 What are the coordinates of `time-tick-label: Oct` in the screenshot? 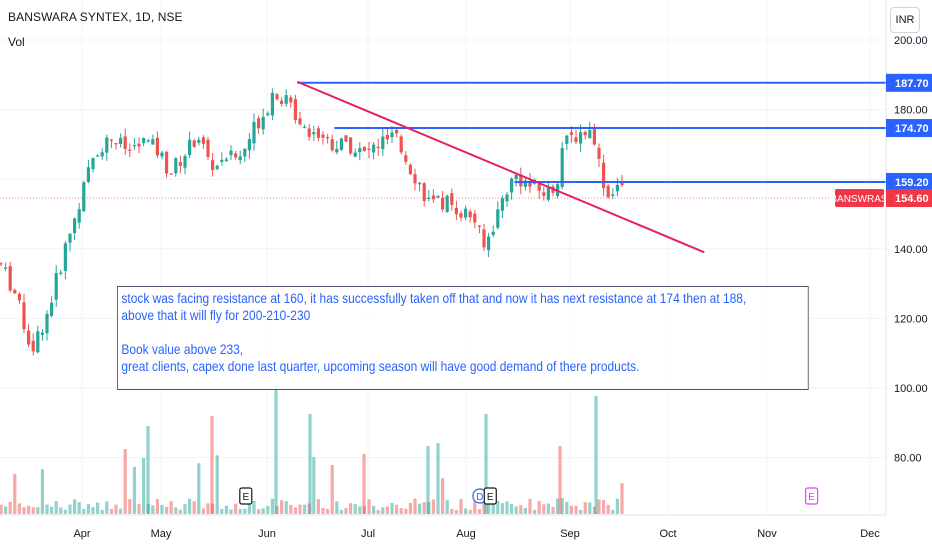 It's located at (667, 534).